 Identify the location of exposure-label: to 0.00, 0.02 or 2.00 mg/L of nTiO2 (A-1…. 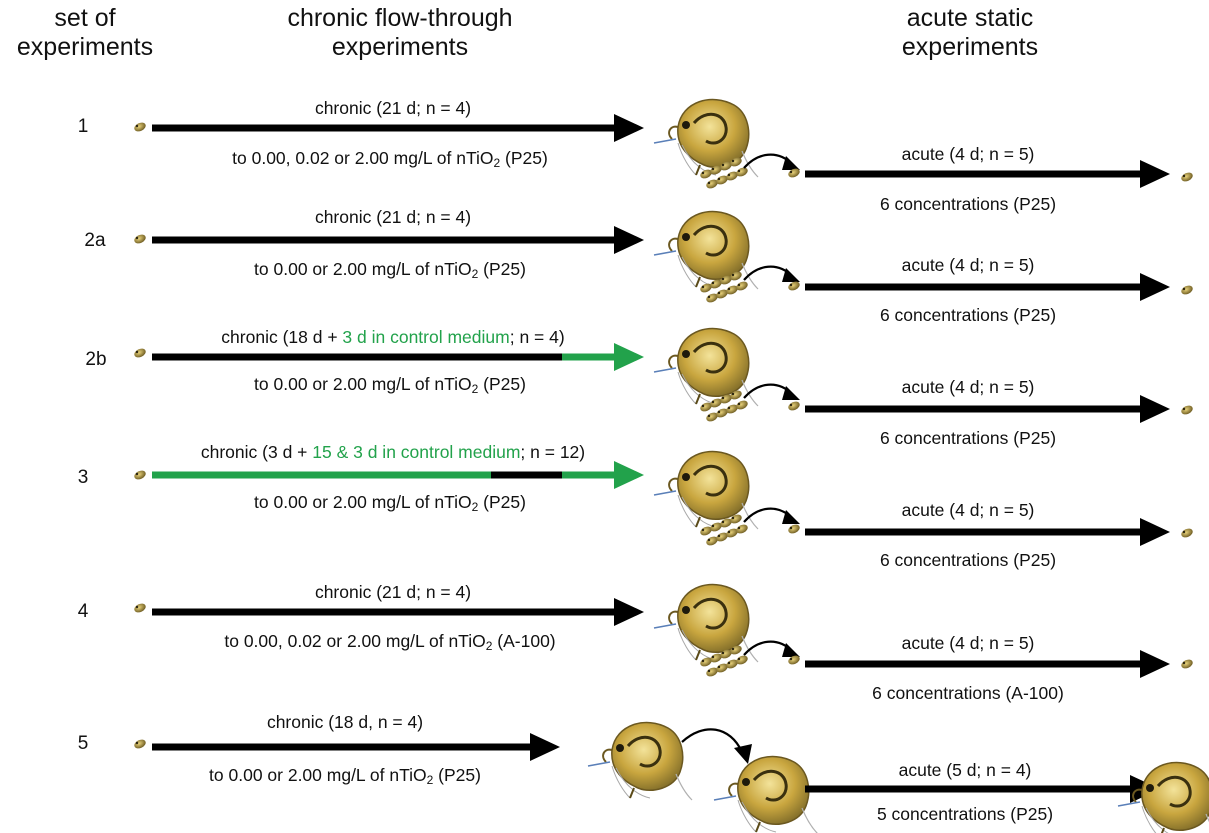
(390, 642).